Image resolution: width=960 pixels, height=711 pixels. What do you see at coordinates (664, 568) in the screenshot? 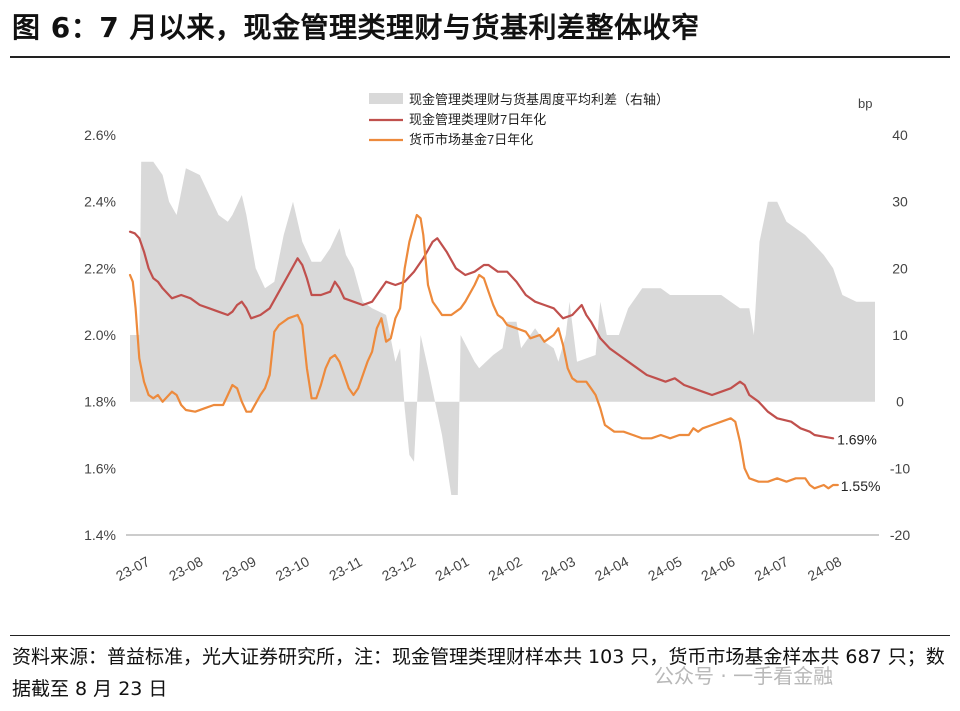
I see `x-tick-label: 24-05` at bounding box center [664, 568].